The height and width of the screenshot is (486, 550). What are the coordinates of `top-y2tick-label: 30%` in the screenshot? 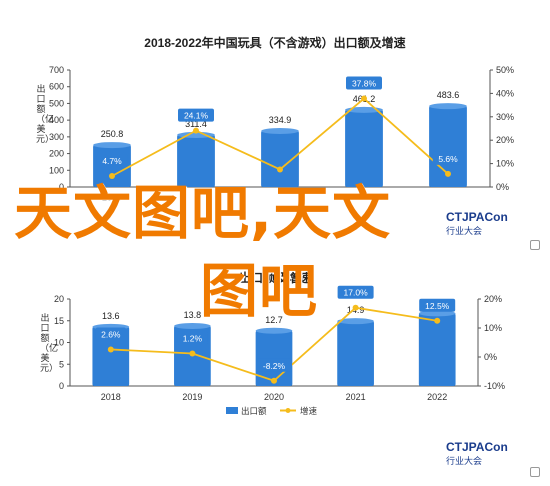 It's located at (505, 117).